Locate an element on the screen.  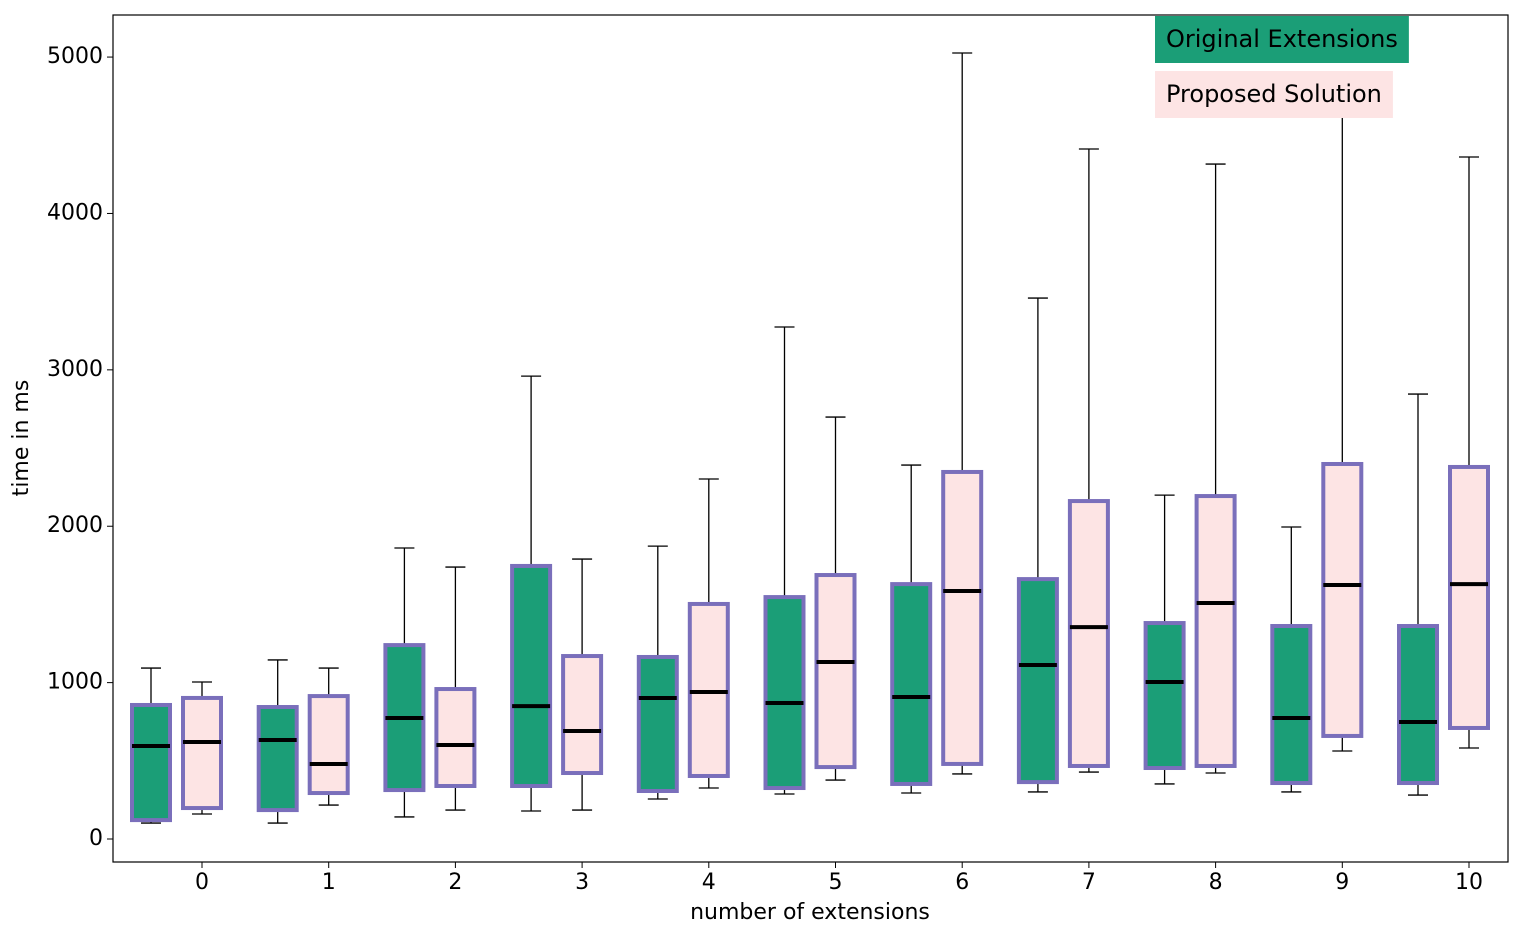
x-tick-label: 10 is located at coordinates (1469, 882).